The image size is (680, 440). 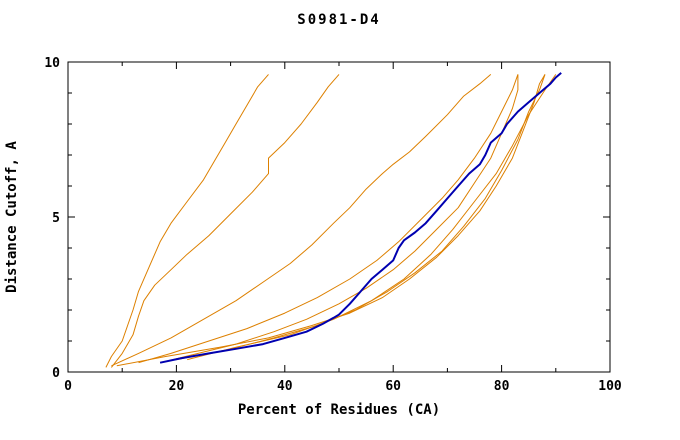 What do you see at coordinates (610, 386) in the screenshot?
I see `x-tick-label: 100` at bounding box center [610, 386].